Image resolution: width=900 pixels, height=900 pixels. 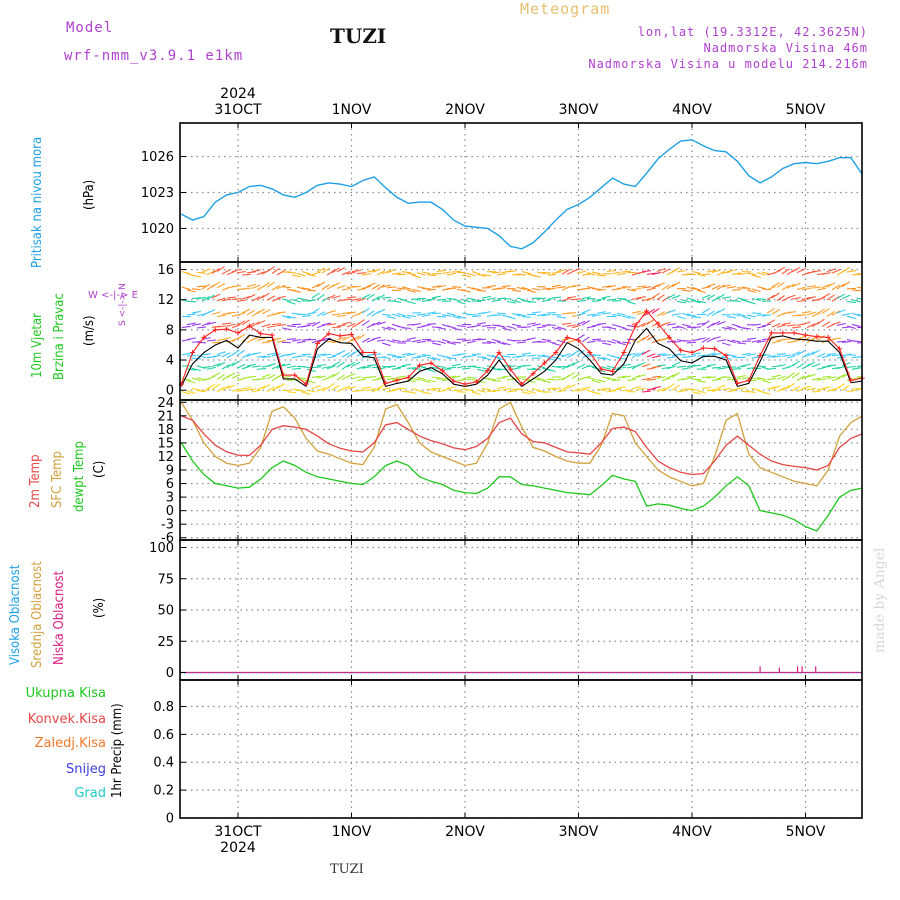 I want to click on footer-station: TUZI, so click(x=347, y=869).